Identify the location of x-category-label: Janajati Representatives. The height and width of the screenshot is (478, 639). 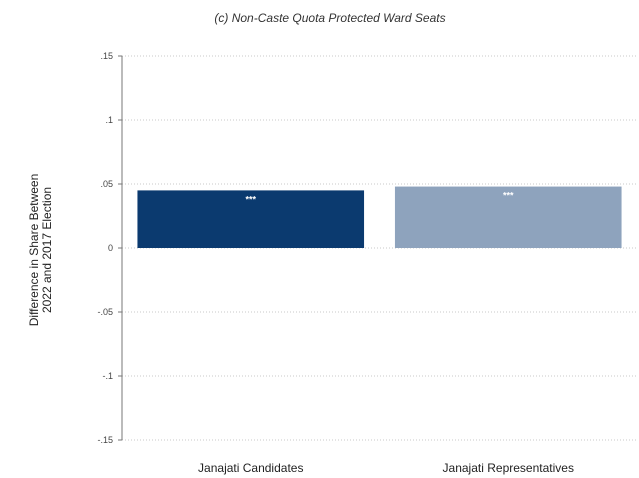
(508, 468).